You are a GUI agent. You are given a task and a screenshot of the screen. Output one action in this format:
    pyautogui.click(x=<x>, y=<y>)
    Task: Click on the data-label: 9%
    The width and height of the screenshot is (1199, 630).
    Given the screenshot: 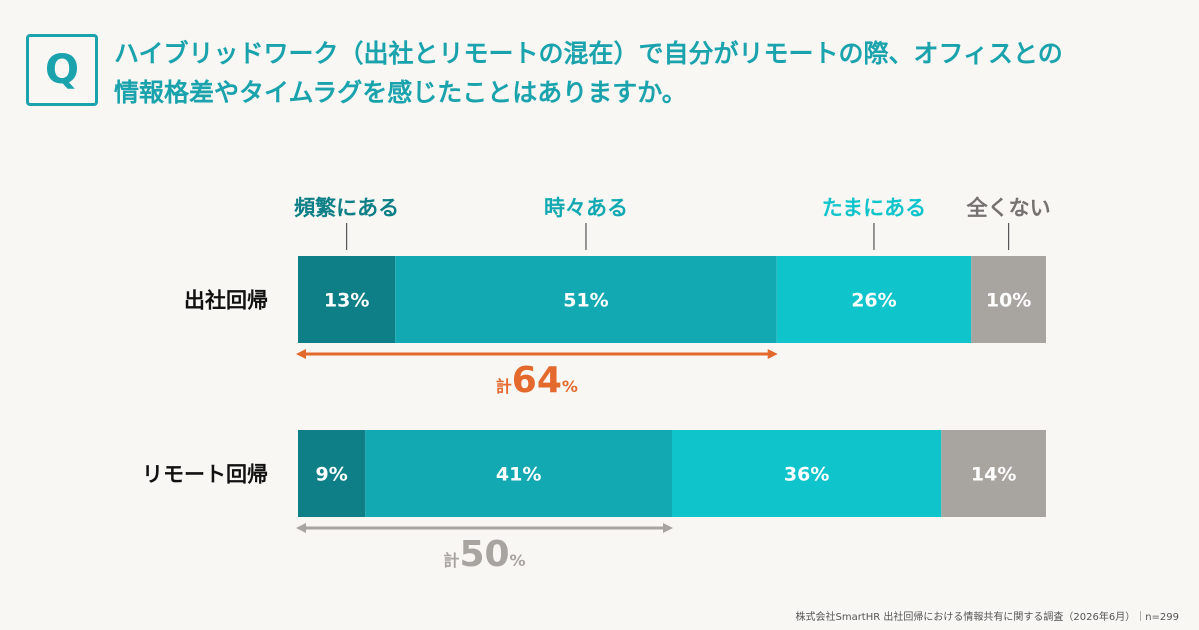 What is the action you would take?
    pyautogui.click(x=332, y=475)
    